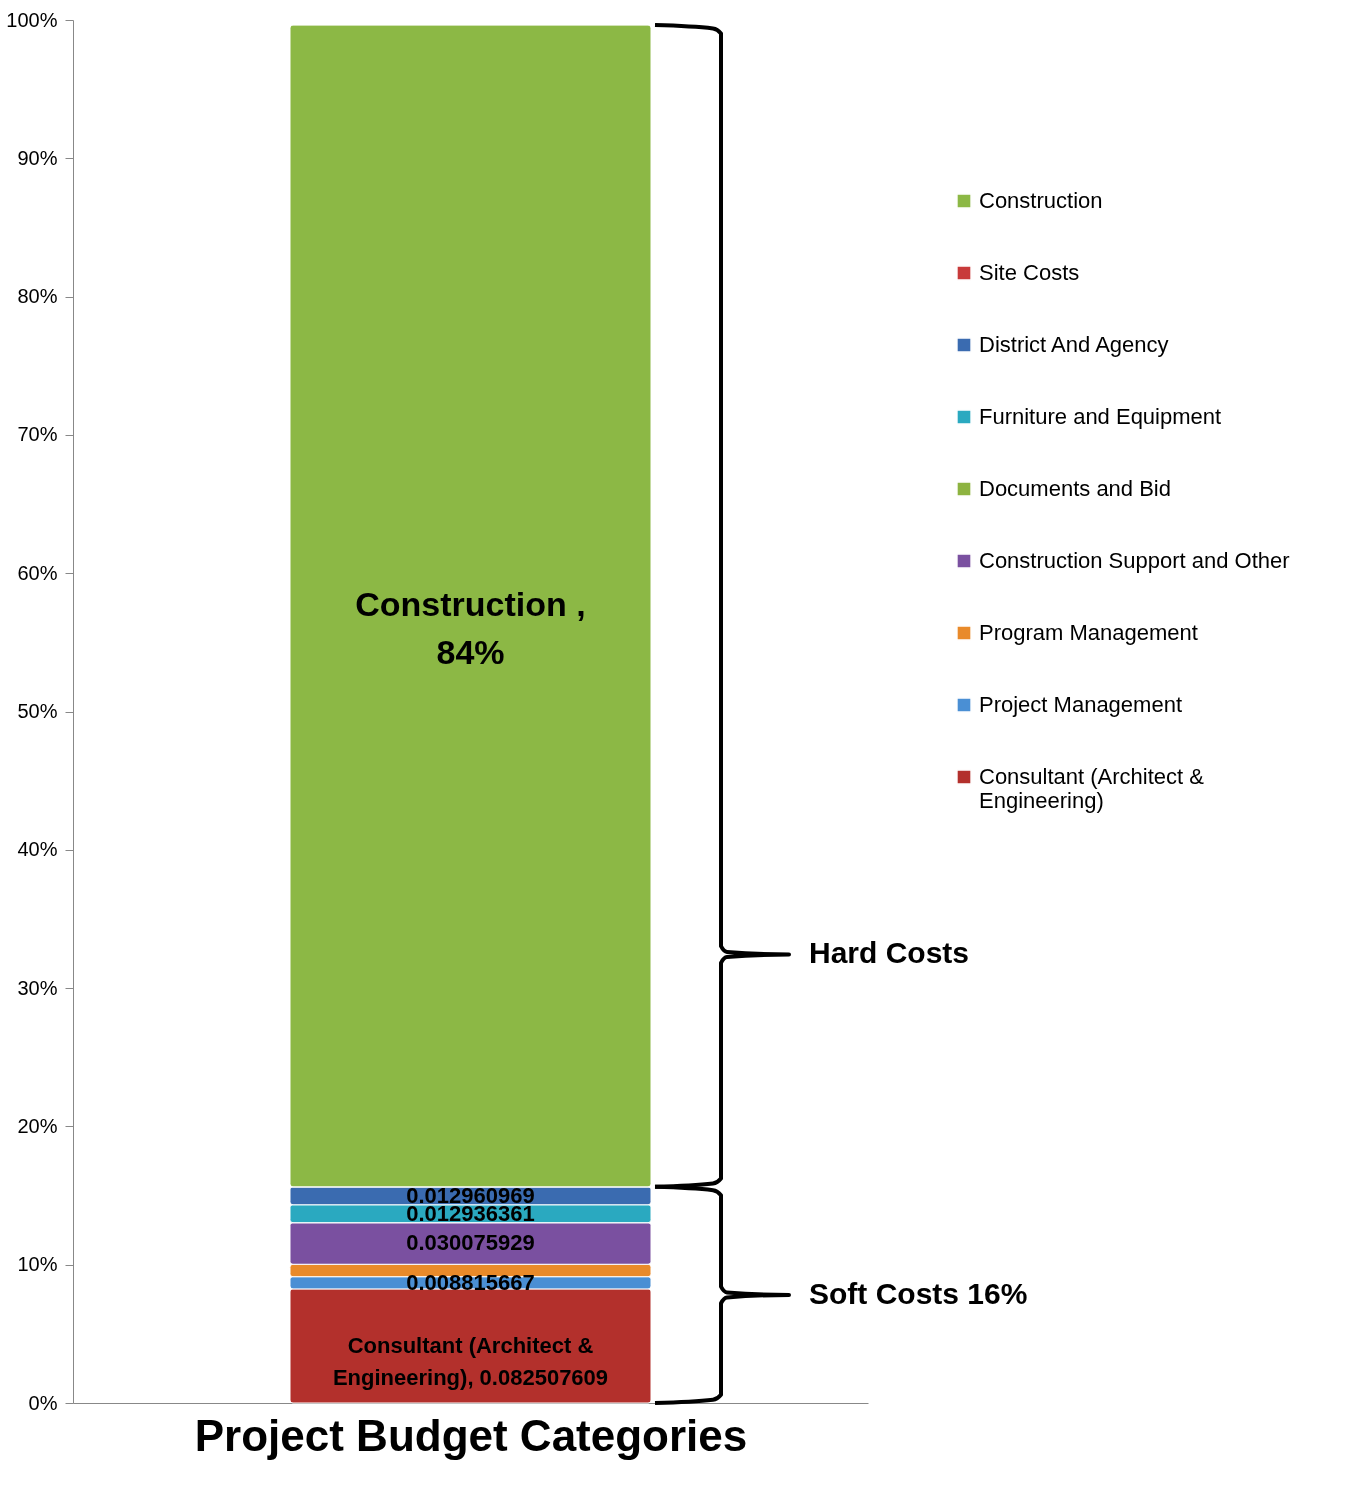 This screenshot has height=1489, width=1359. Describe the element at coordinates (37, 434) in the screenshot. I see `y-tick-label: 70%` at that location.